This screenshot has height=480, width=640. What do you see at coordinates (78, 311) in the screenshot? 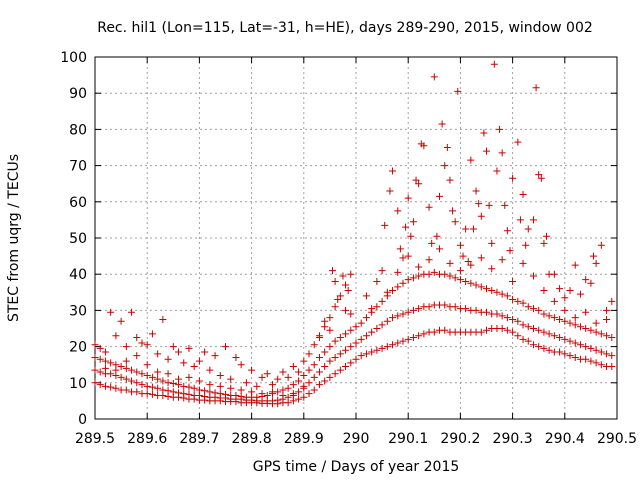
I see `y-tick-label: 30` at bounding box center [78, 311].